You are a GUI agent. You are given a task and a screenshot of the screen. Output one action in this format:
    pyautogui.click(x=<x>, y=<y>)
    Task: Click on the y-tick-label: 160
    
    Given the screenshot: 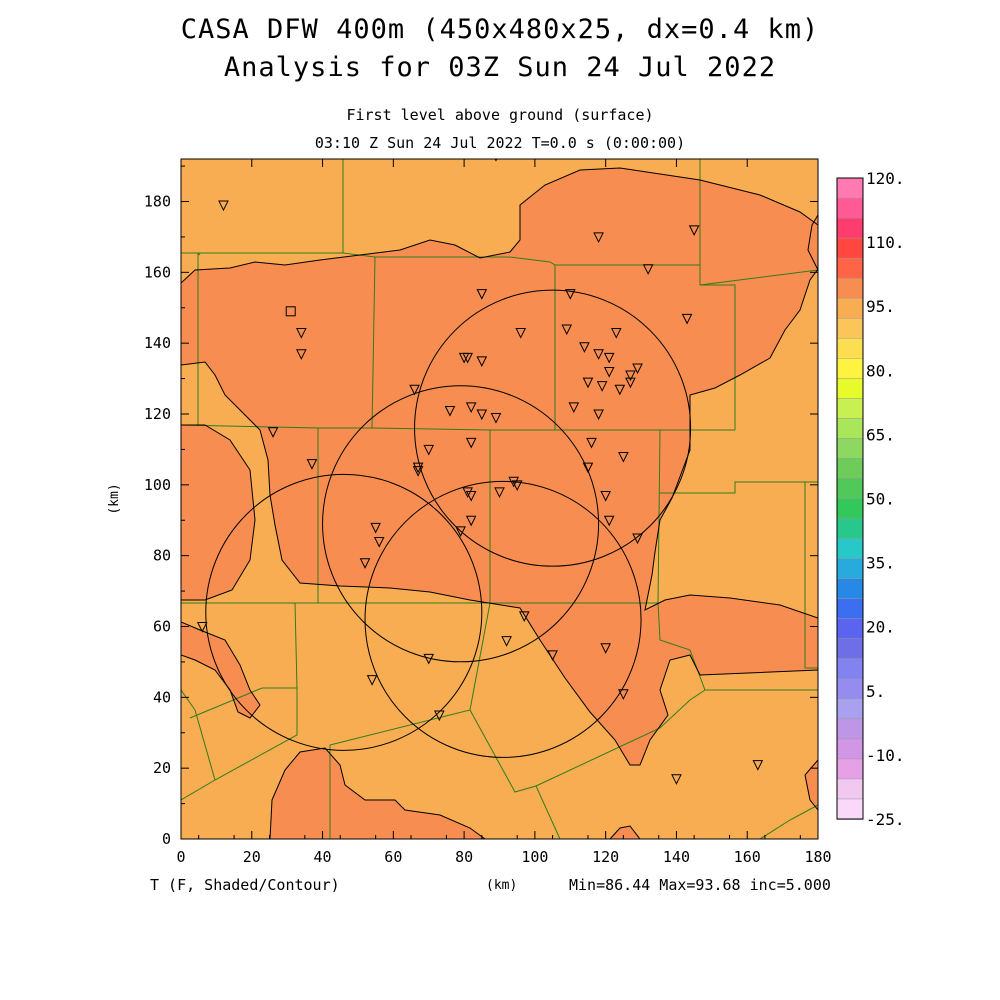 What is the action you would take?
    pyautogui.click(x=157, y=272)
    